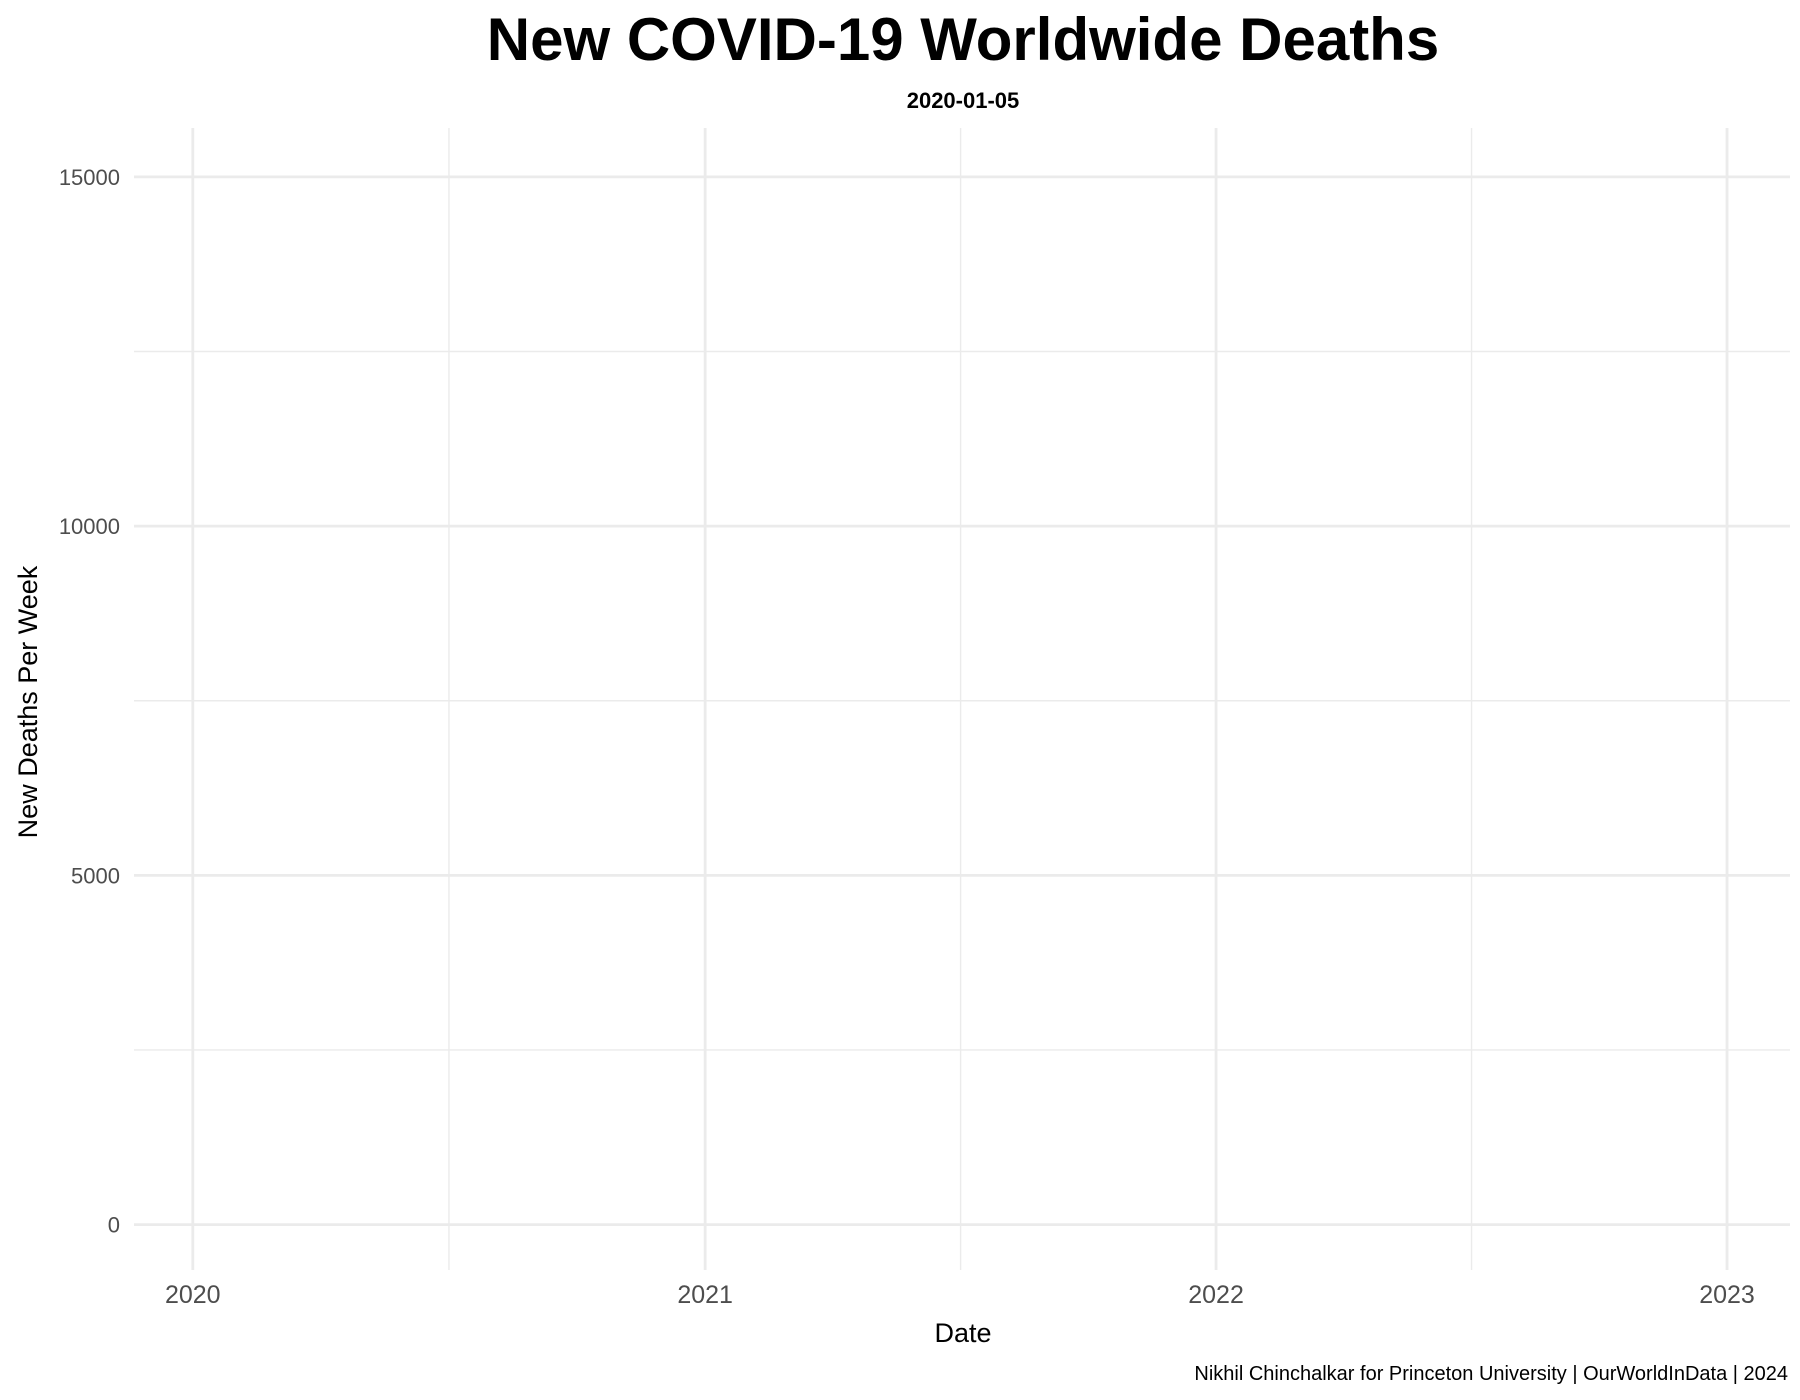 Image resolution: width=1800 pixels, height=1400 pixels. I want to click on y-tick-label: 0, so click(114, 1225).